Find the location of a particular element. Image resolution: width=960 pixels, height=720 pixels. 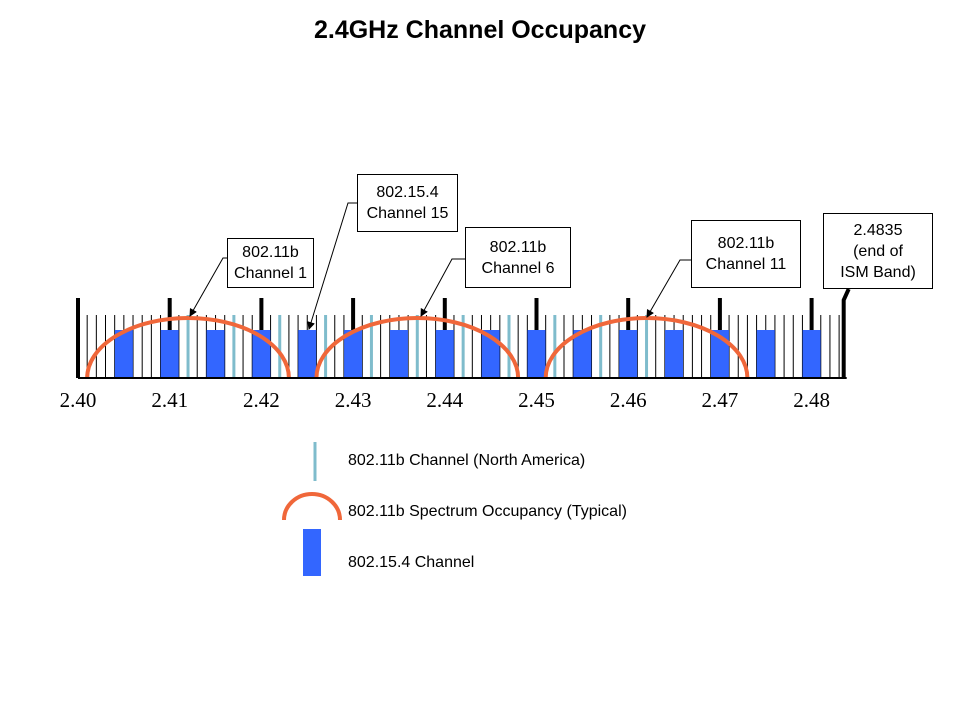

legend-occupancy-arc-icon is located at coordinates (312, 506).